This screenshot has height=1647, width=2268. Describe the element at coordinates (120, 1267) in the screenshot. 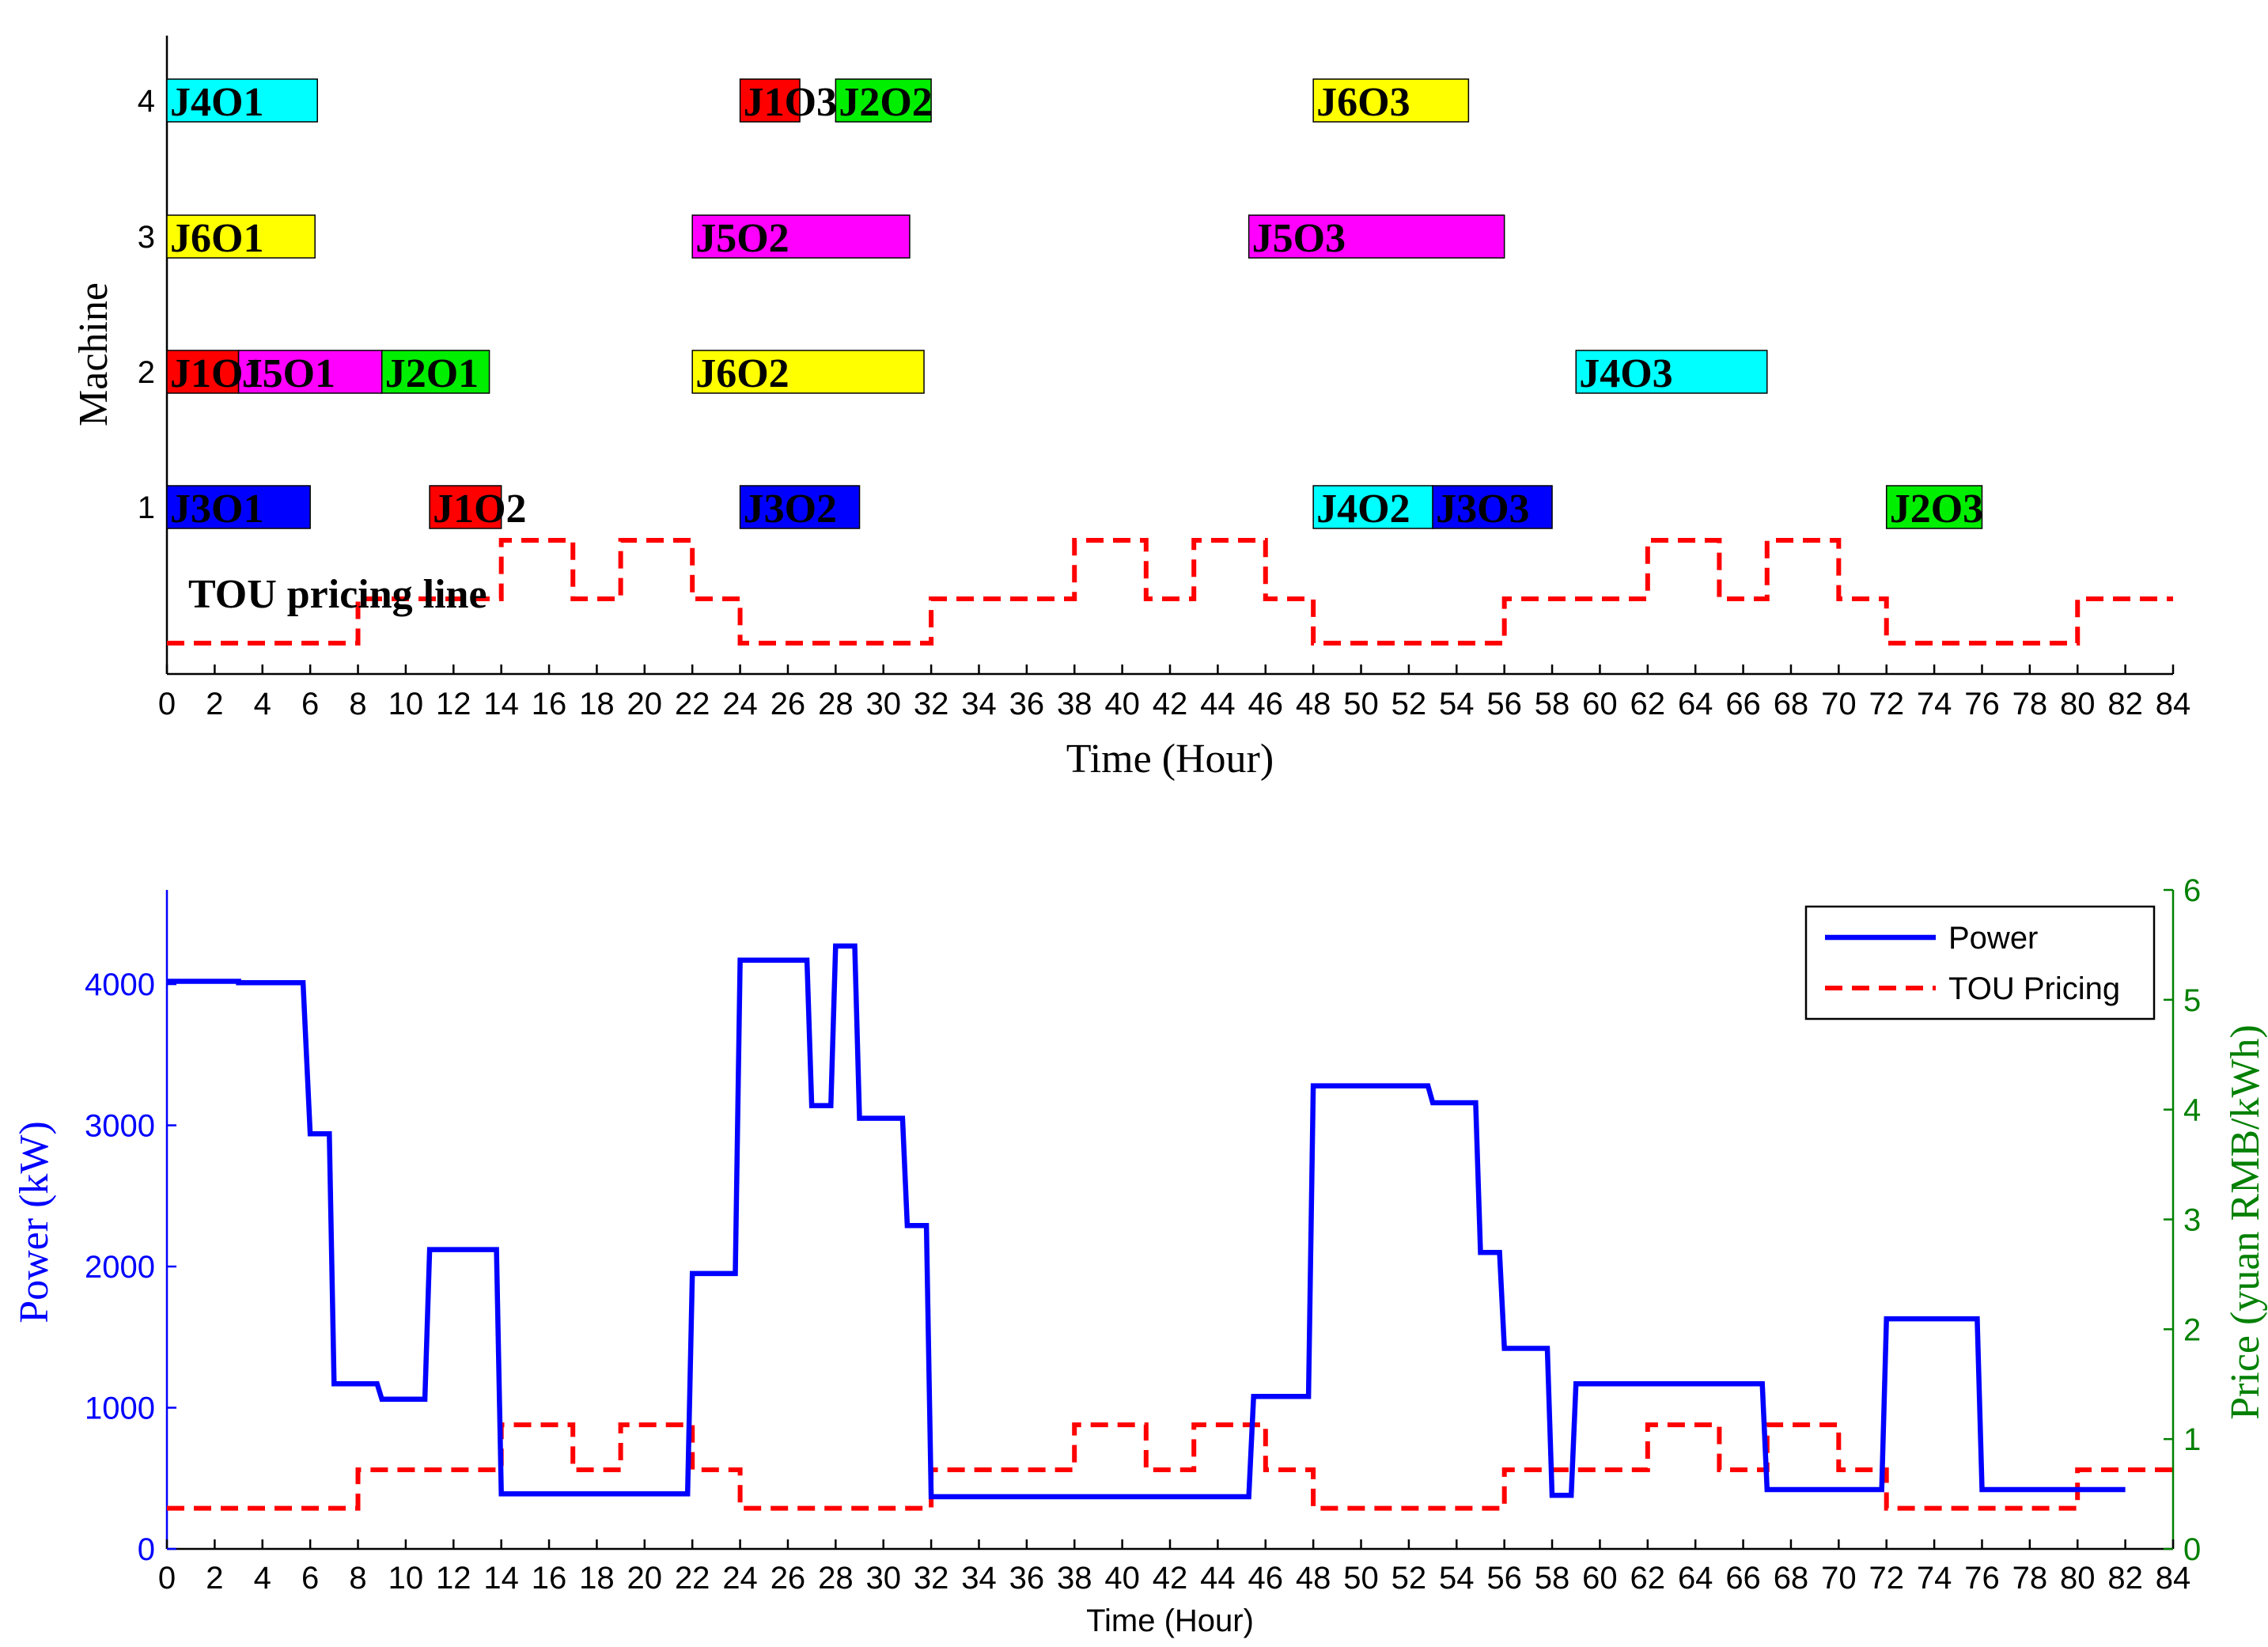

I see `power-left-tick-label: 2000` at that location.